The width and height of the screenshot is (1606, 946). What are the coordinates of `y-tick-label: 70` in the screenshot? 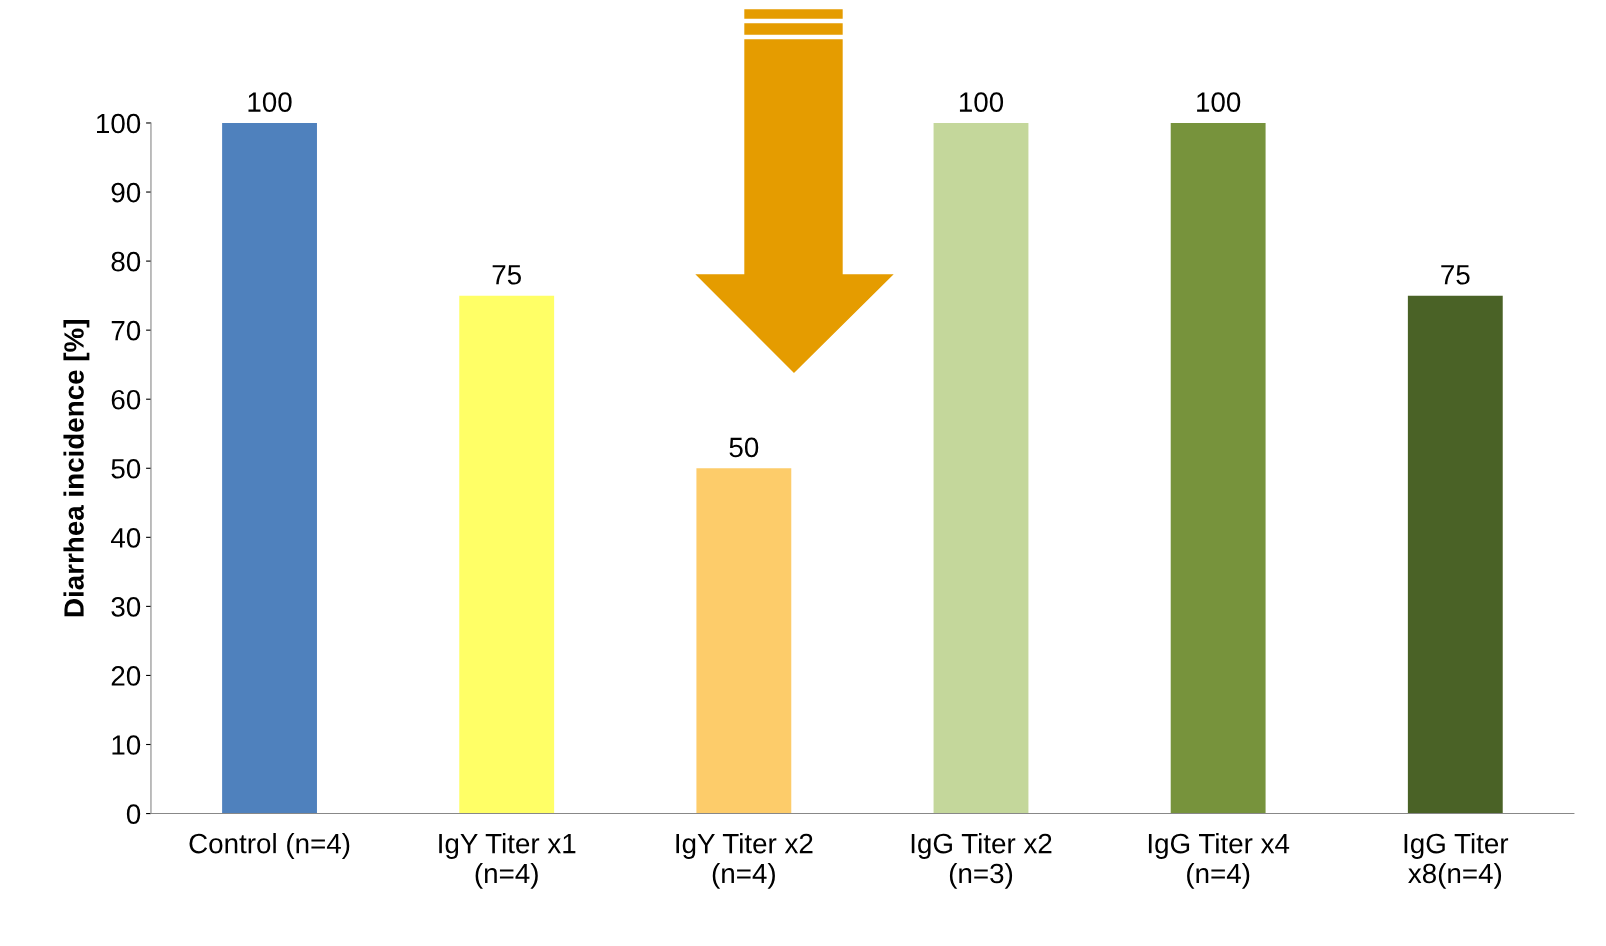 It's located at (126, 330).